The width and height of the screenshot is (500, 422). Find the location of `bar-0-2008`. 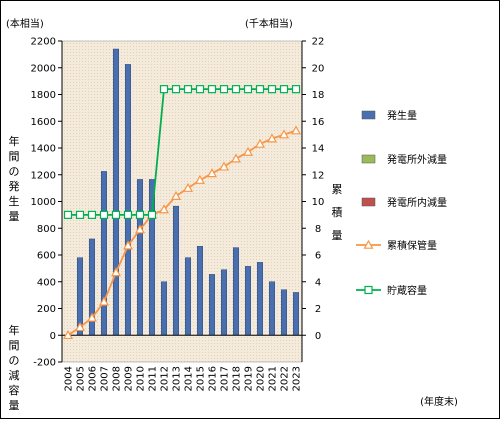

bar-0-2008 is located at coordinates (116, 192).